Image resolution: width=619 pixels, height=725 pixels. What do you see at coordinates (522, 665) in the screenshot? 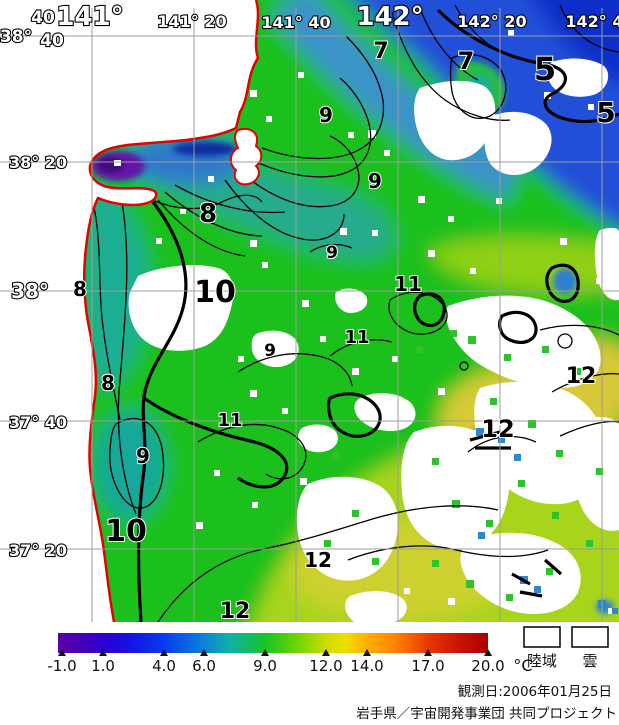
I see `colorbar-unit: °C` at bounding box center [522, 665].